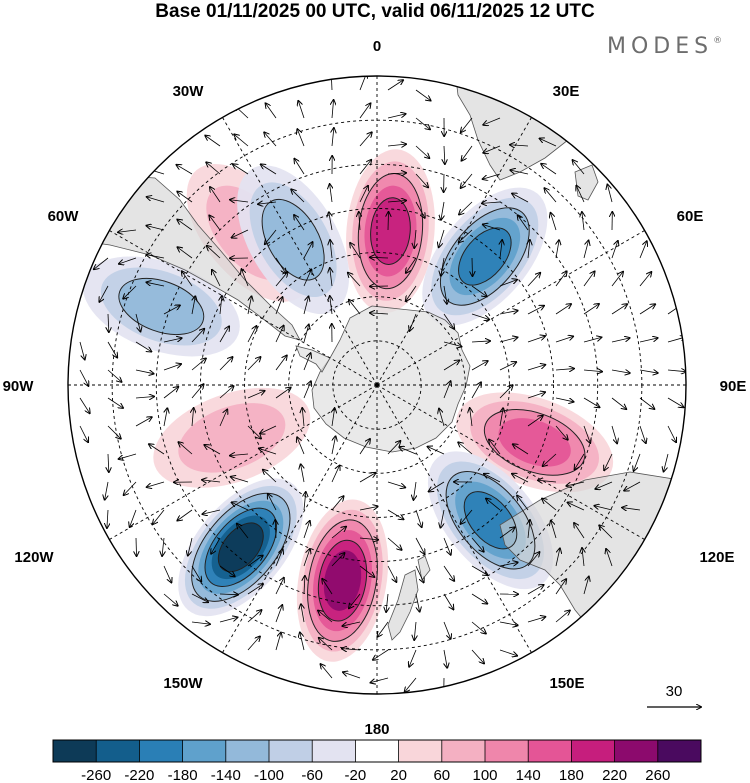 Image resolution: width=750 pixels, height=783 pixels. I want to click on reference-vector-label: 30, so click(674, 691).